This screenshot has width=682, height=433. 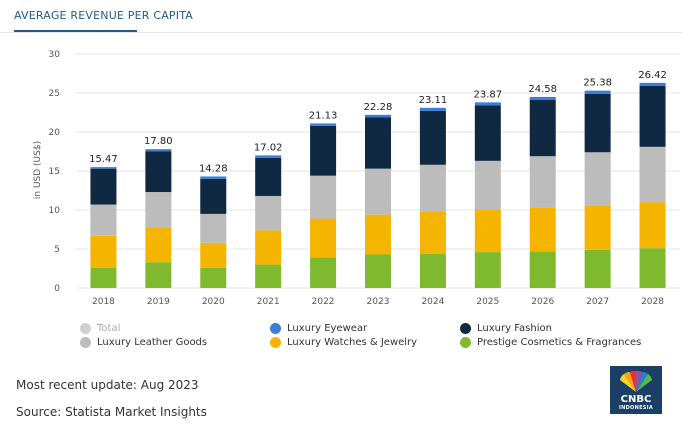 I want to click on chart-title: AVERAGE REVENUE PER CAPITA, so click(x=103, y=15).